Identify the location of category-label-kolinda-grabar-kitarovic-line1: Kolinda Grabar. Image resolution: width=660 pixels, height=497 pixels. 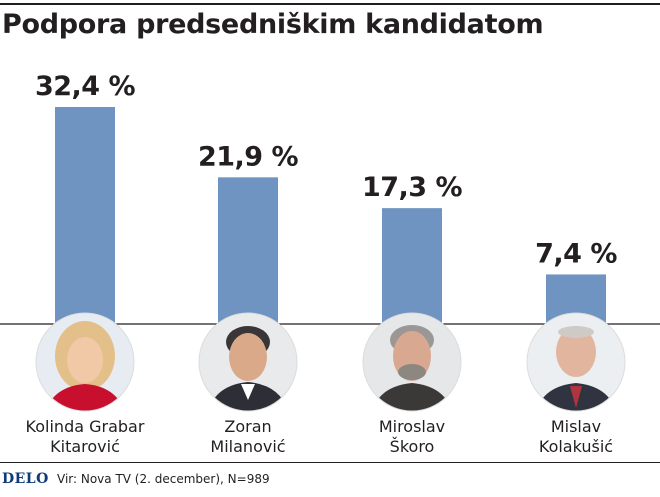
(85, 426).